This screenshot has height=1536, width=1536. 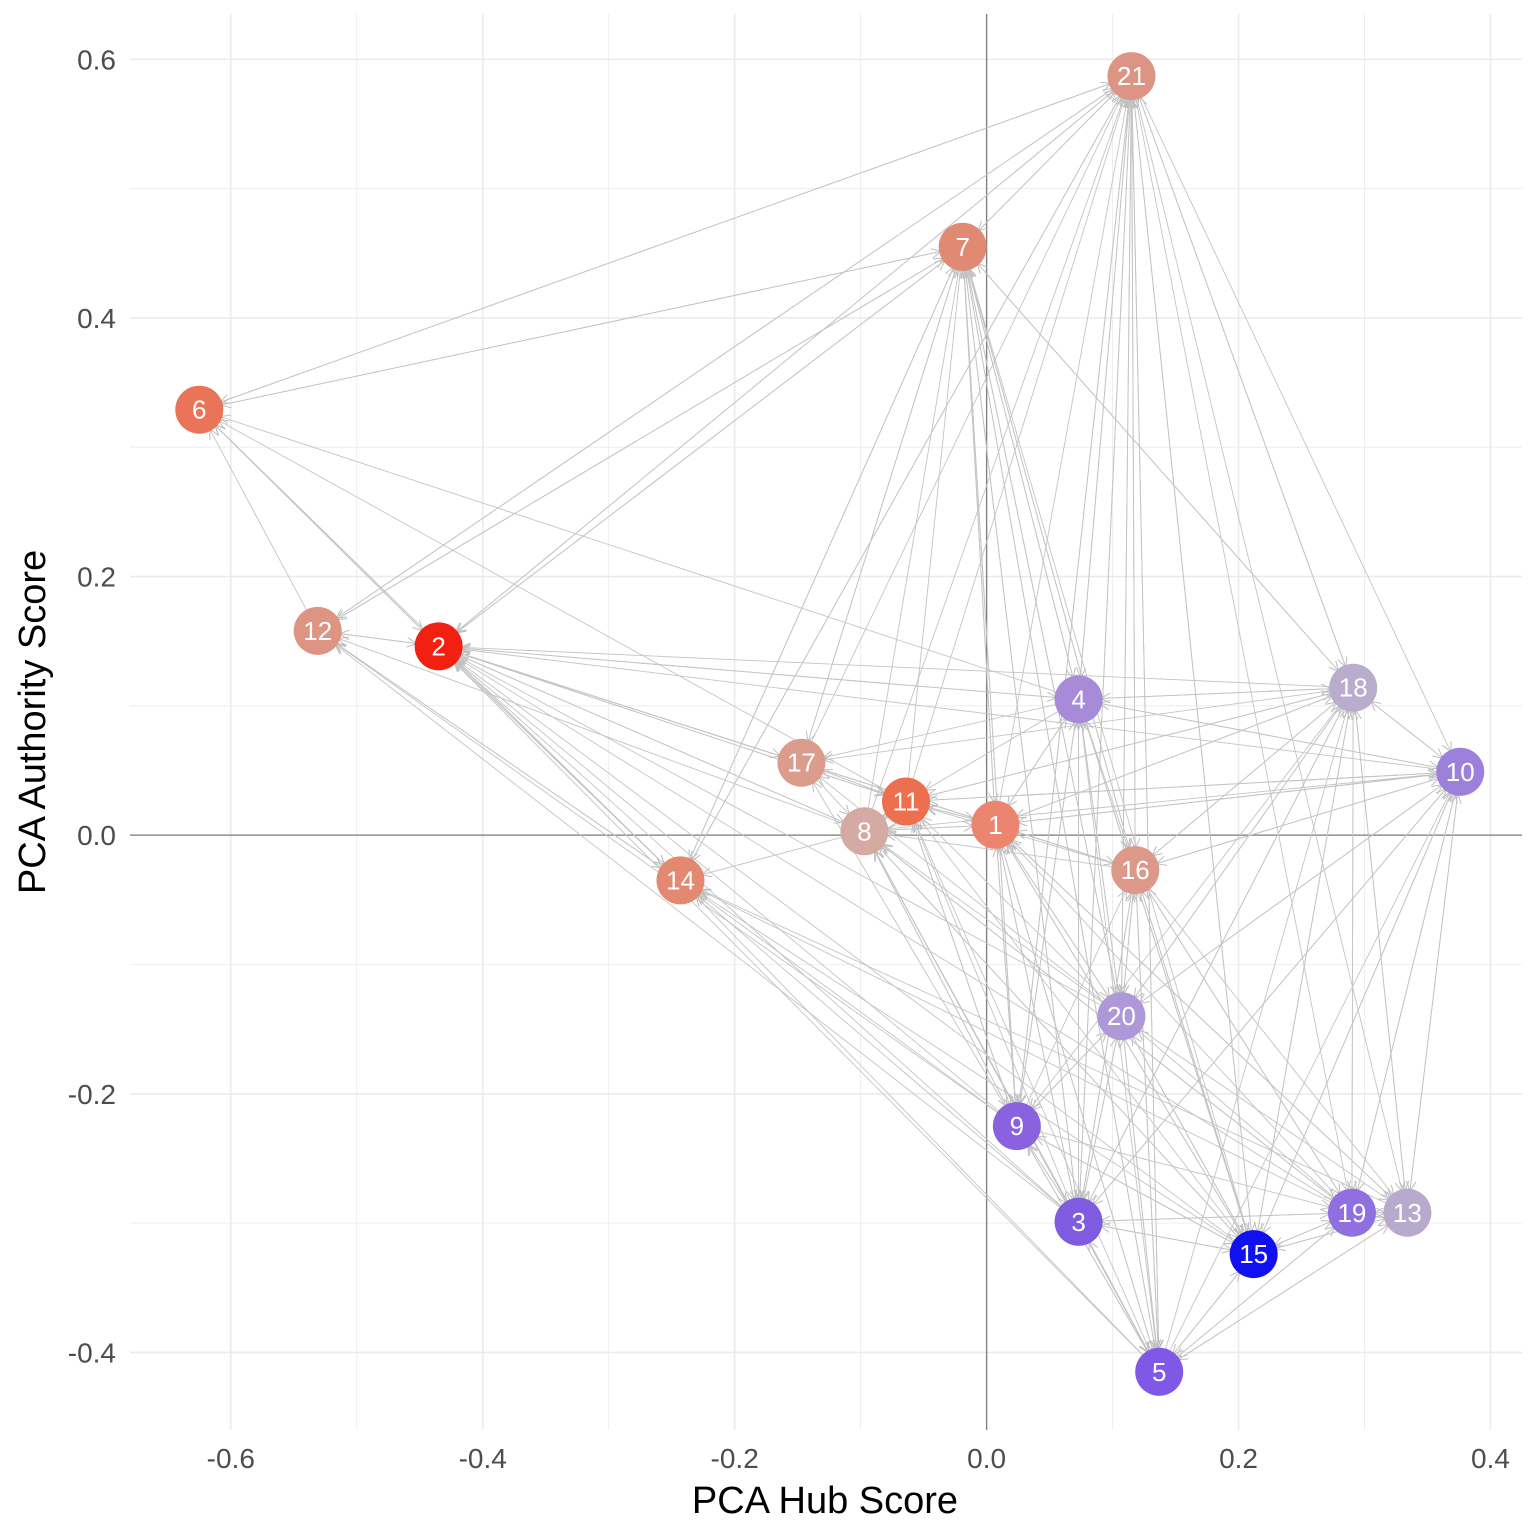 What do you see at coordinates (483, 1458) in the screenshot?
I see `x-tick-label: -0.4` at bounding box center [483, 1458].